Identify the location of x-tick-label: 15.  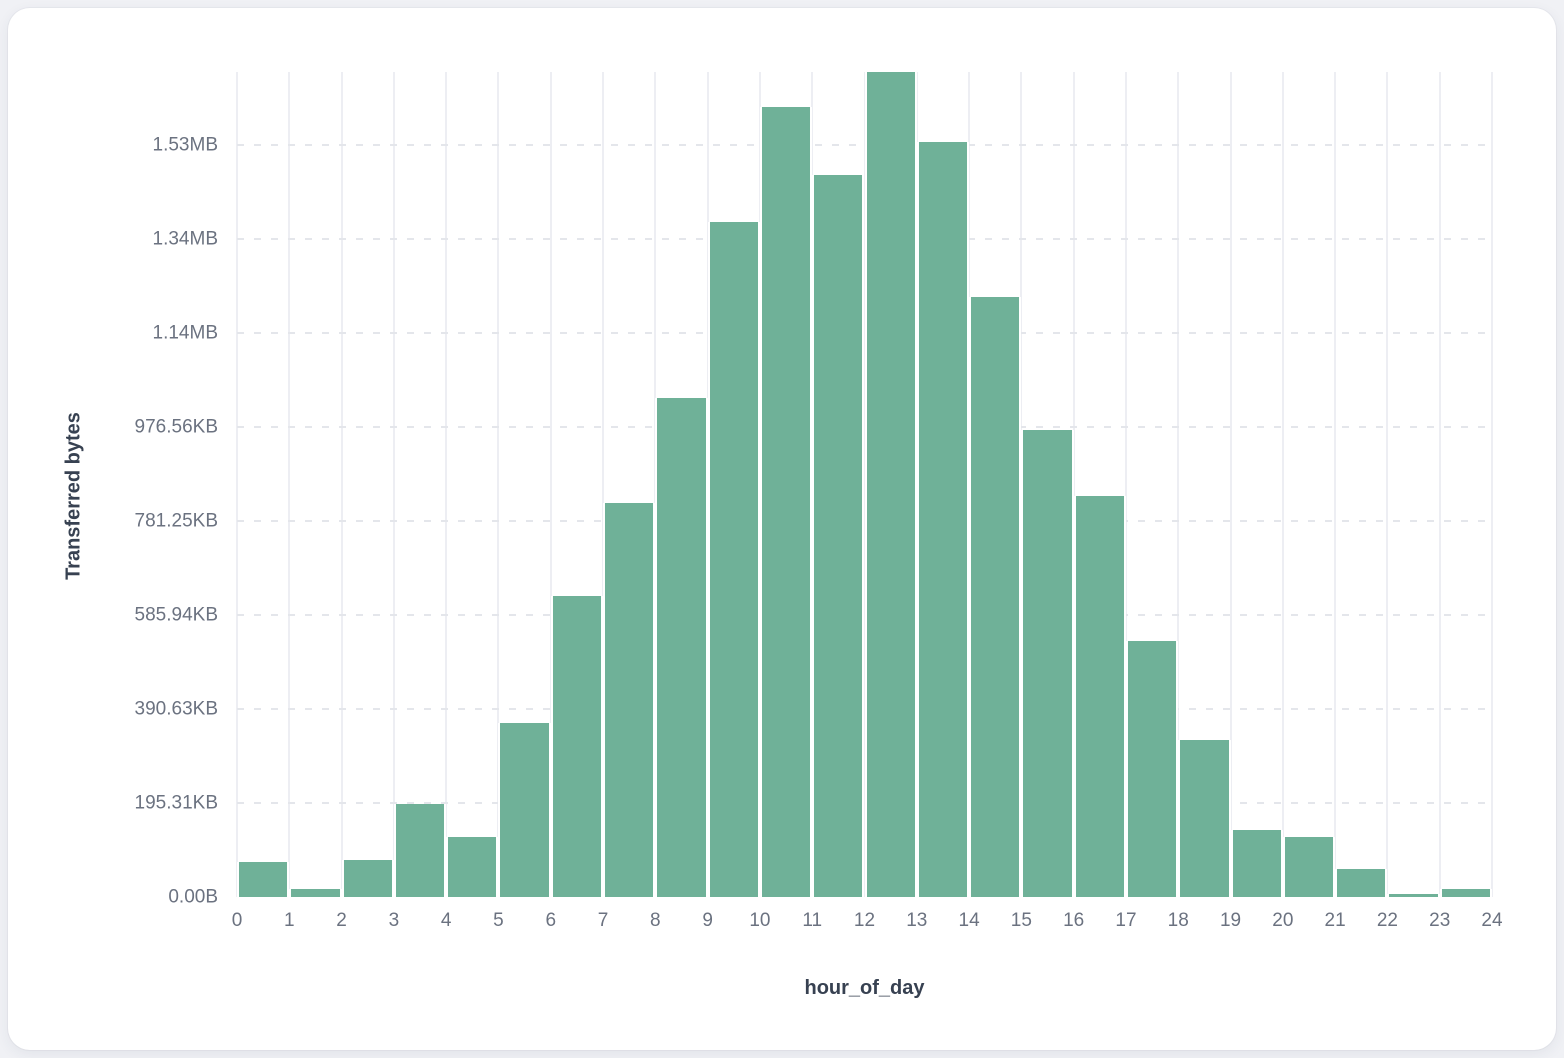
(1021, 920).